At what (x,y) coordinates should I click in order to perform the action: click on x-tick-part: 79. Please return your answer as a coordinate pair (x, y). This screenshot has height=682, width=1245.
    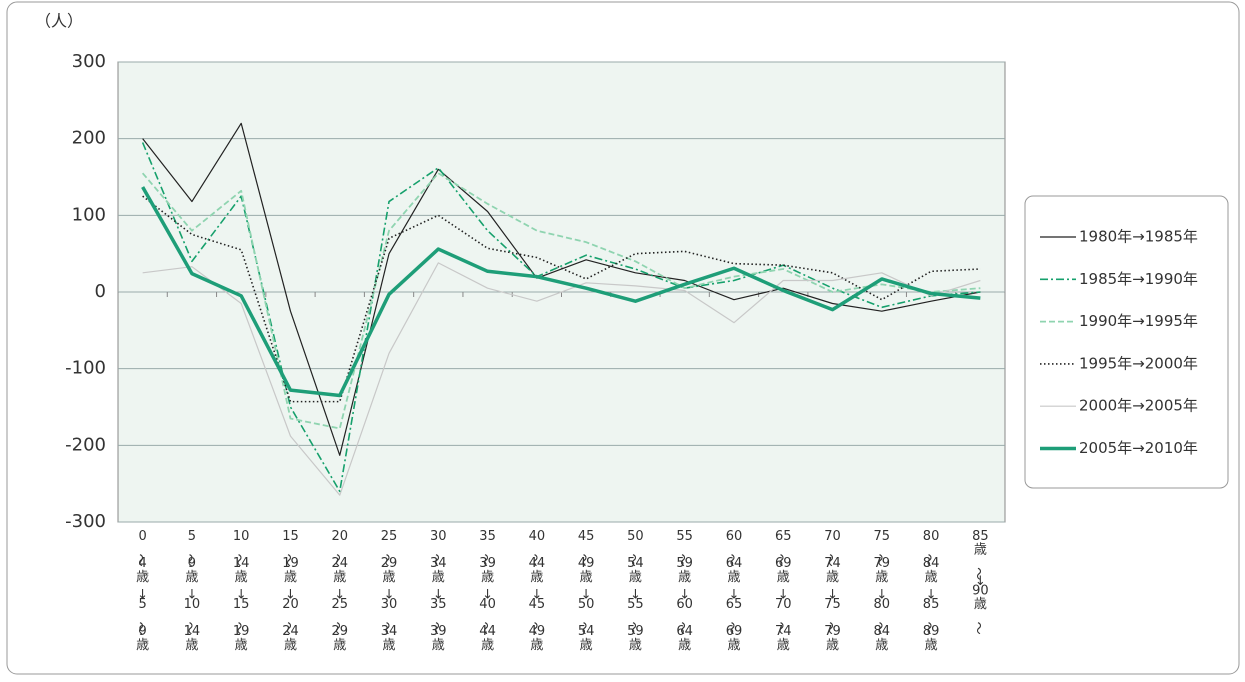
    Looking at the image, I should click on (832, 631).